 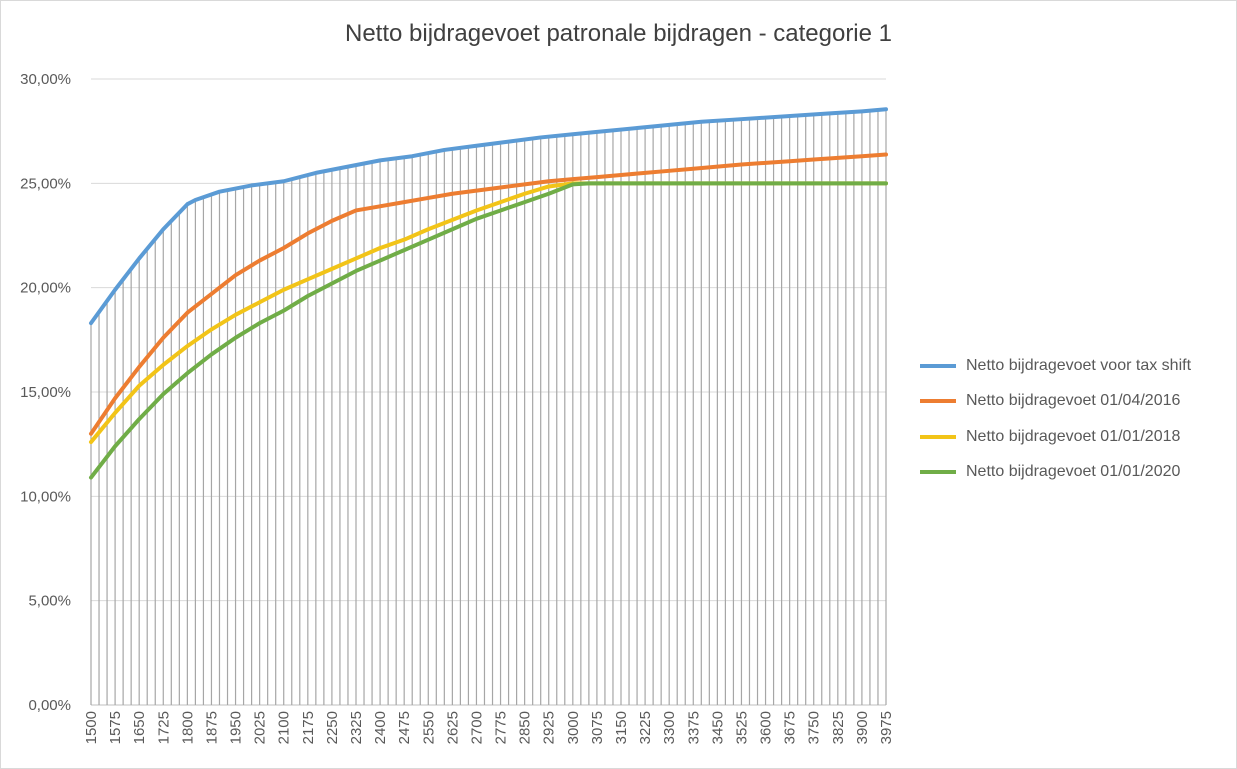 I want to click on x-tick-label: 2775, so click(x=501, y=727).